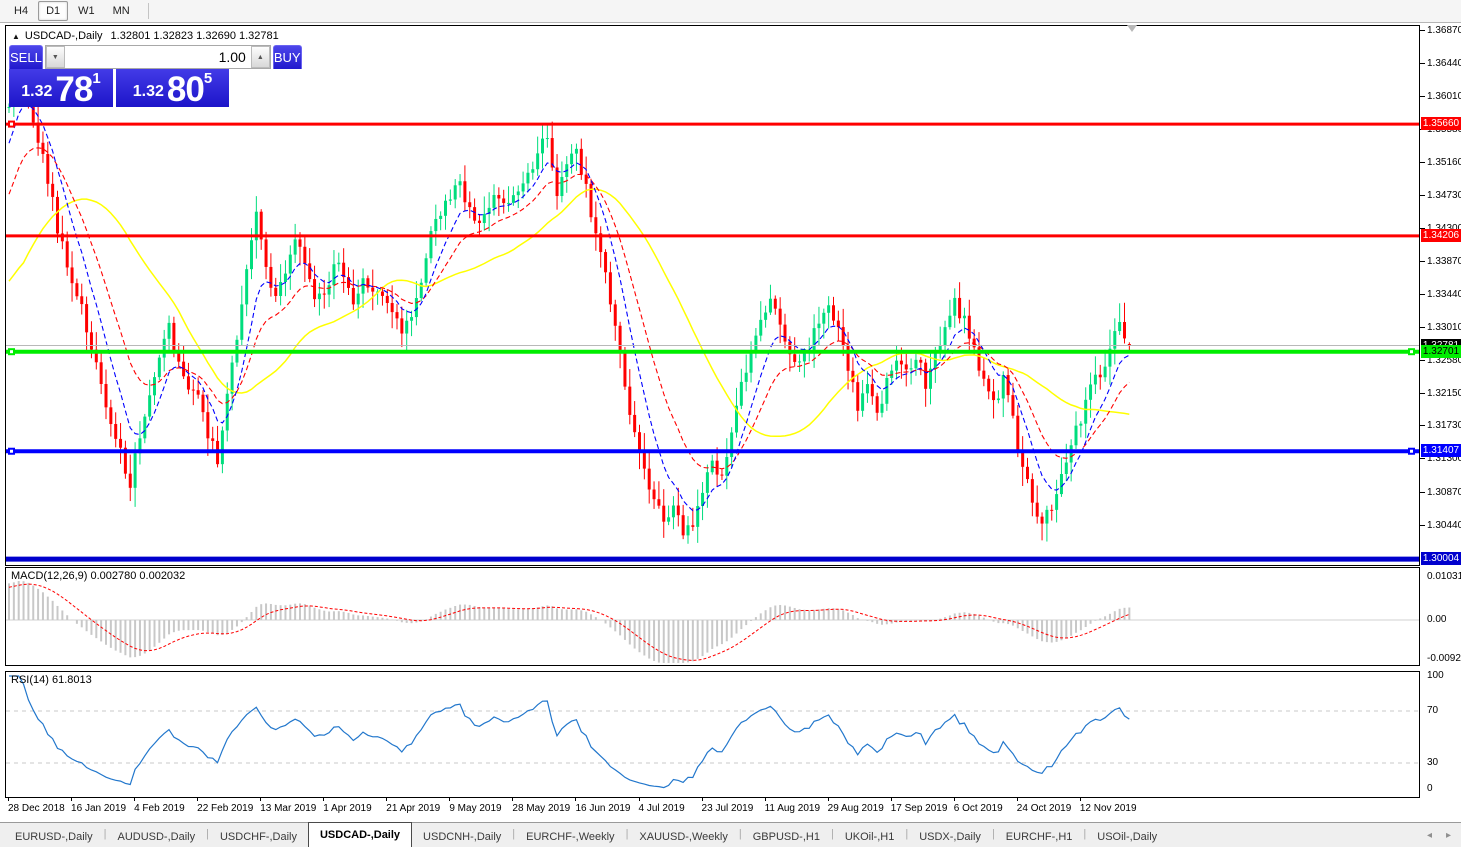  I want to click on sell-price-big: 78, so click(74, 89).